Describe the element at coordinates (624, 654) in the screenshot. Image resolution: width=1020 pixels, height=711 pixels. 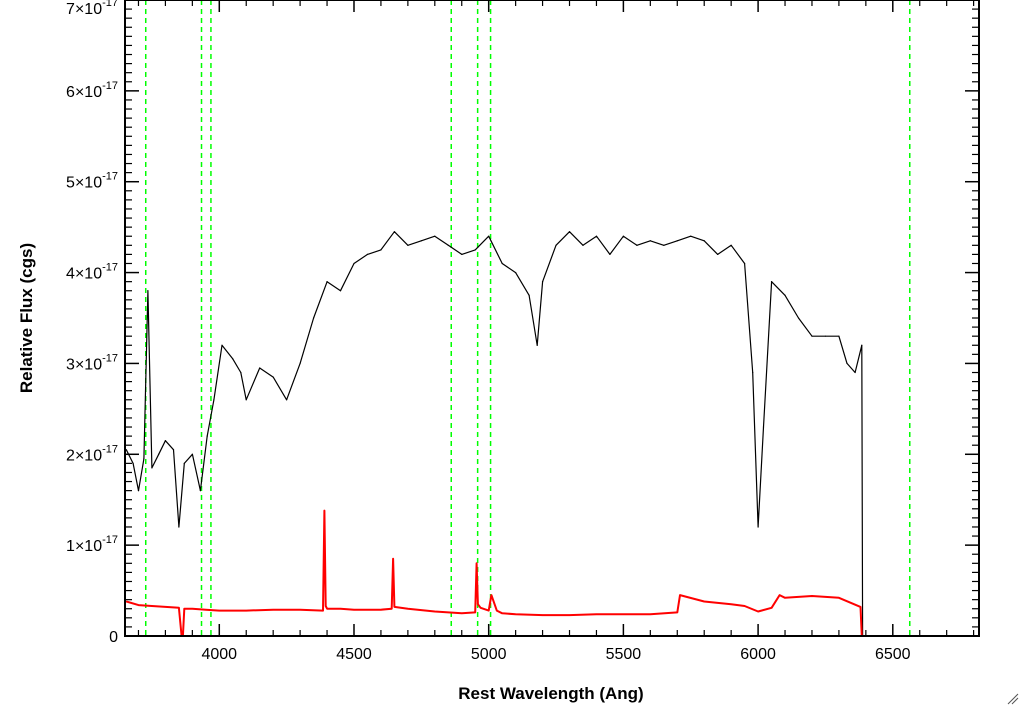
I see `x-tick-label: 5500` at that location.